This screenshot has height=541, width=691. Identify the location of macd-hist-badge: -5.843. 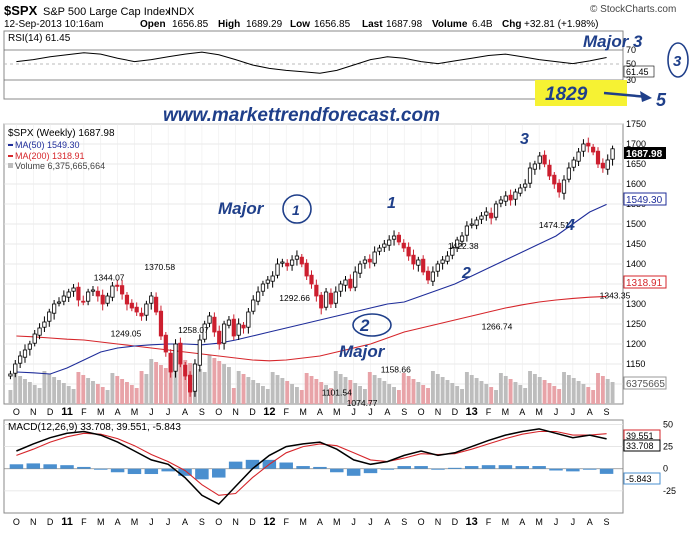
(639, 479).